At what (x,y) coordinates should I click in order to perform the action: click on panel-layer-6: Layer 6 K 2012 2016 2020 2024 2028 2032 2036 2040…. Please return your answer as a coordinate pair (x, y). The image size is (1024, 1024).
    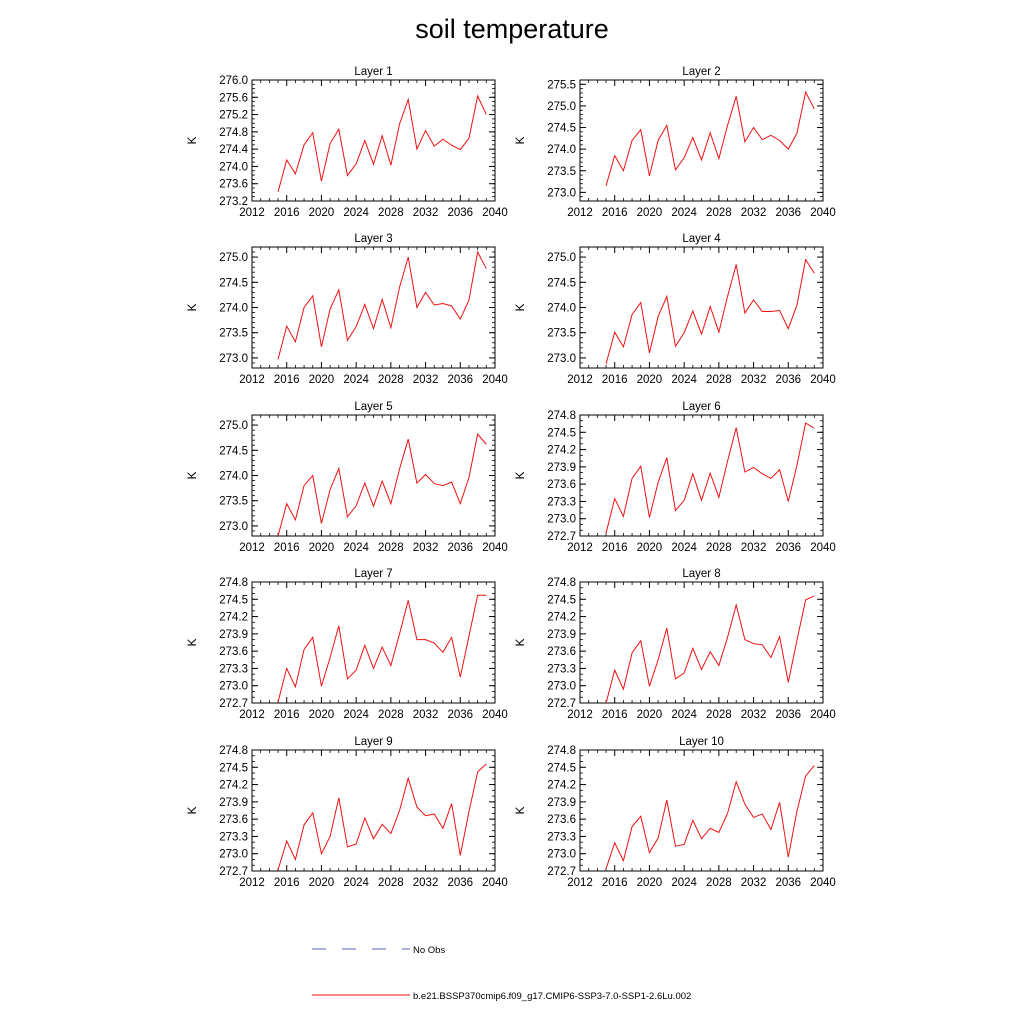
    Looking at the image, I should click on (674, 477).